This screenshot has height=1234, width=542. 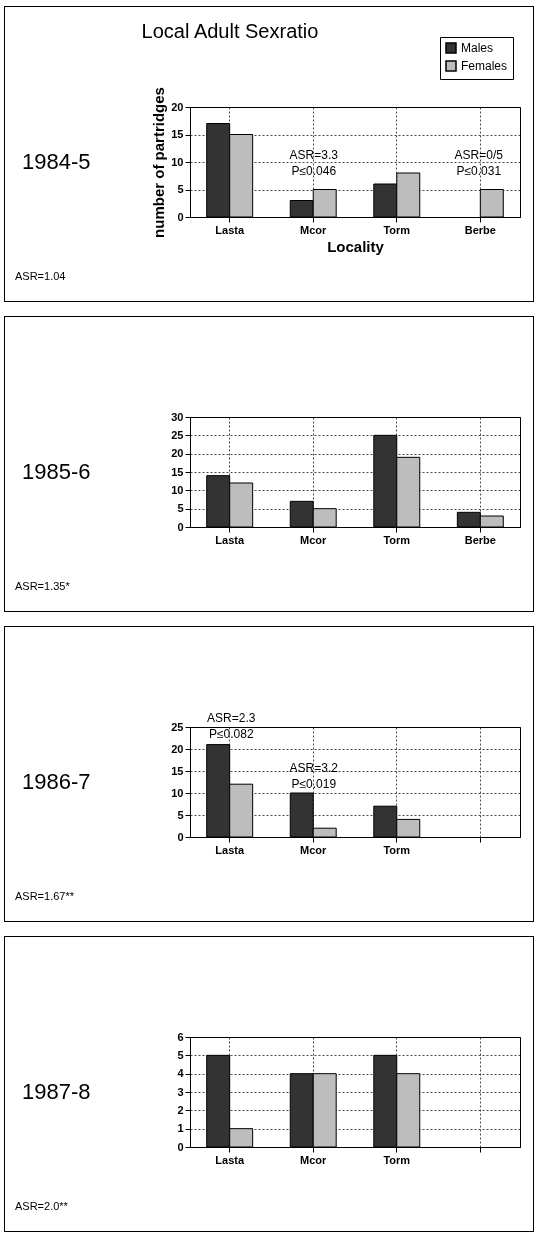 What do you see at coordinates (314, 776) in the screenshot?
I see `annotation: ASR=3.2 P≤0.019` at bounding box center [314, 776].